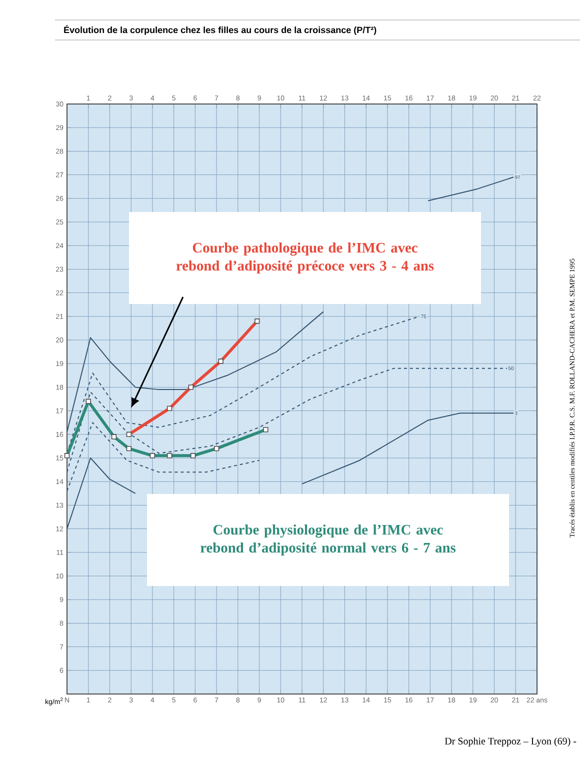 This screenshot has width=584, height=760. I want to click on annotation: Courbe physiologique de l’IMC avec rebond d’adiposité normal vers 6 - 7 ans, so click(328, 540).